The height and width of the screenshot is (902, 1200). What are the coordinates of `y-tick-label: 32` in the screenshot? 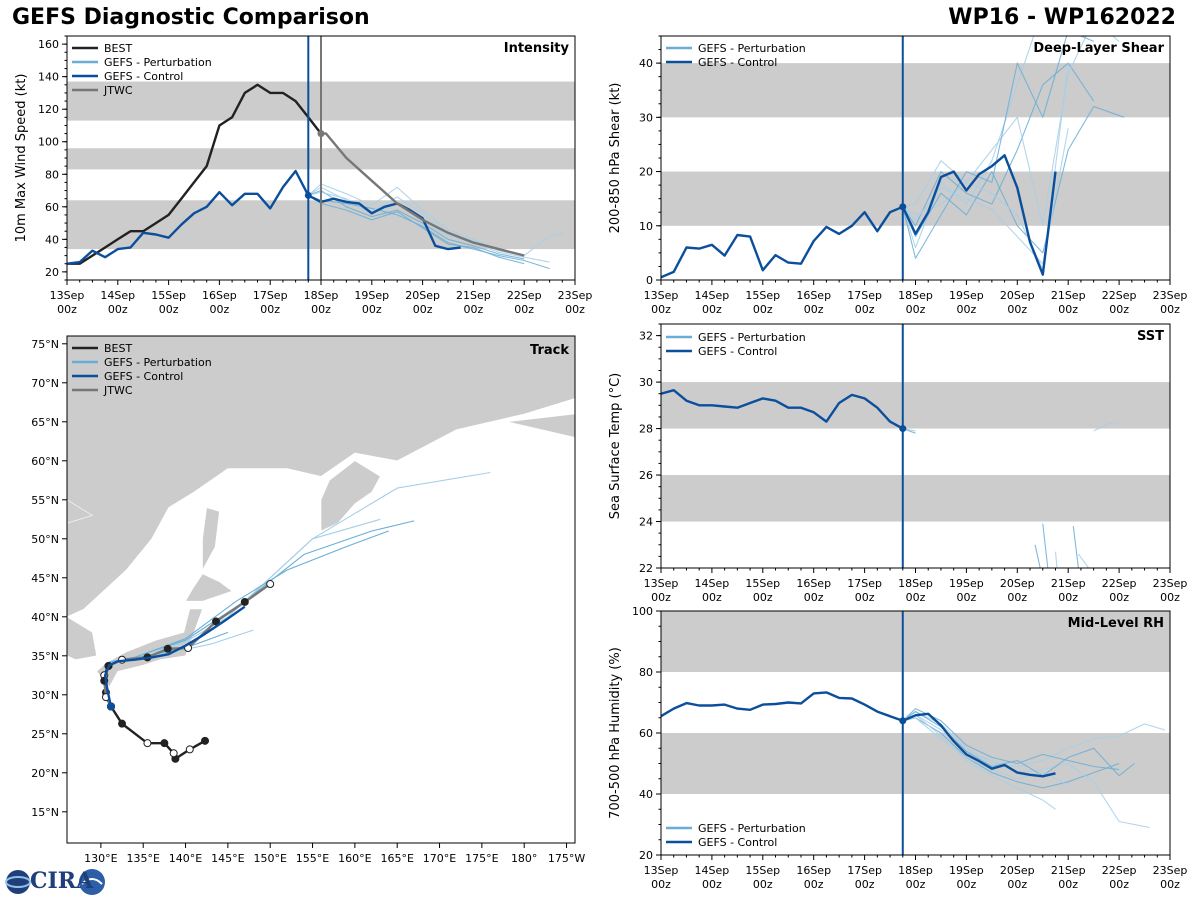 It's located at (646, 336).